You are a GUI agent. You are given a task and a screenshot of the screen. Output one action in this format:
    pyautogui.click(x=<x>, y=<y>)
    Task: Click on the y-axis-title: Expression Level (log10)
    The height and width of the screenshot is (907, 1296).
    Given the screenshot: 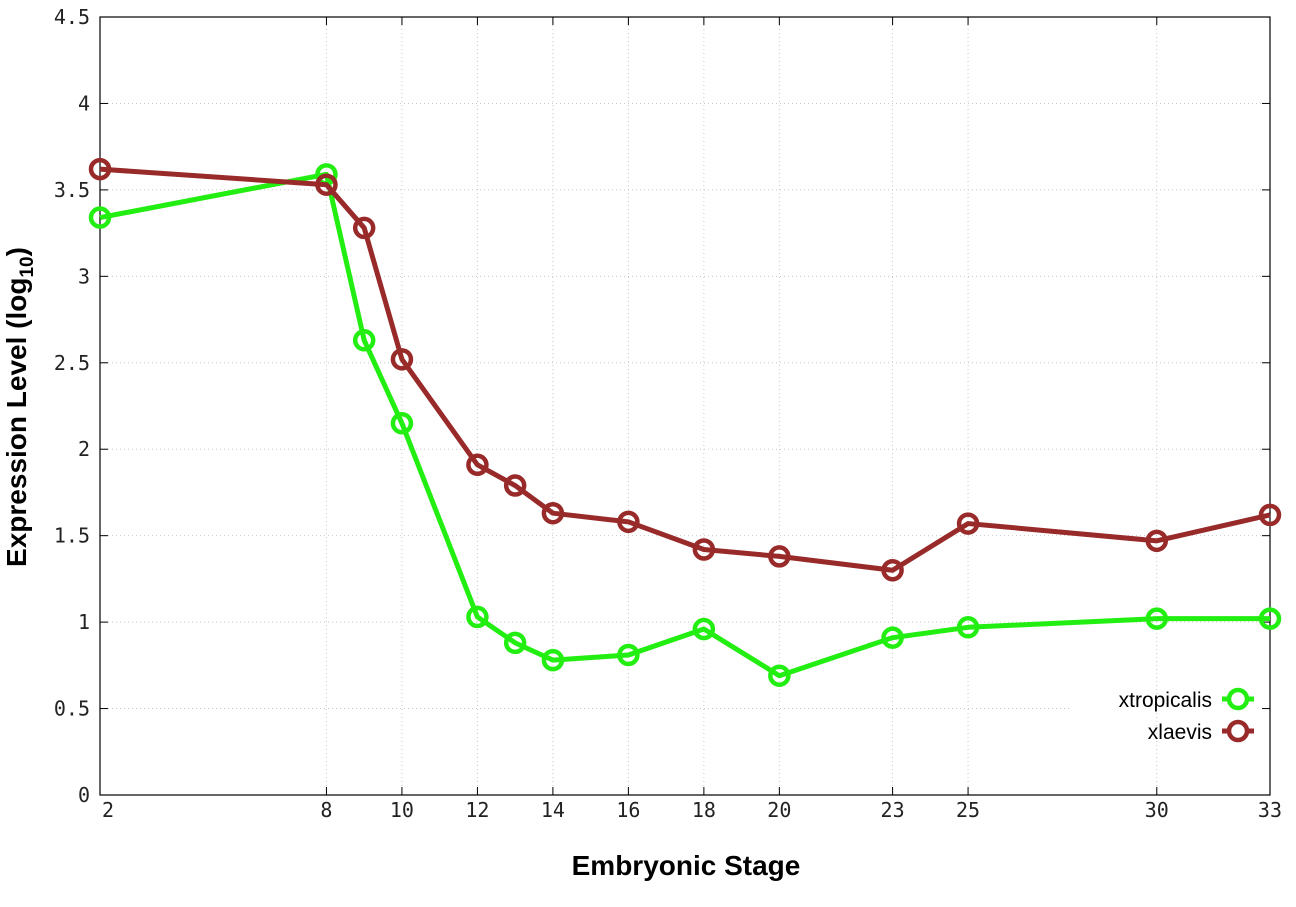 What is the action you would take?
    pyautogui.click(x=19, y=407)
    